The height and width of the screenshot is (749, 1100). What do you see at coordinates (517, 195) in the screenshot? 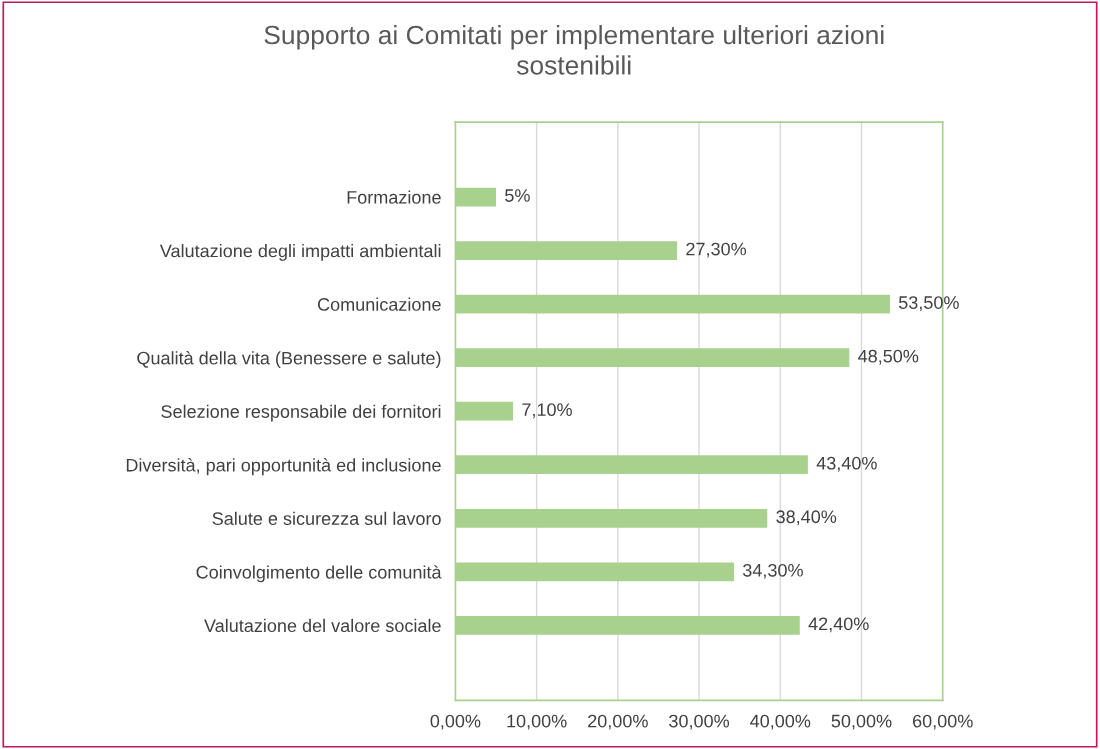
I see `data-label: 5%` at bounding box center [517, 195].